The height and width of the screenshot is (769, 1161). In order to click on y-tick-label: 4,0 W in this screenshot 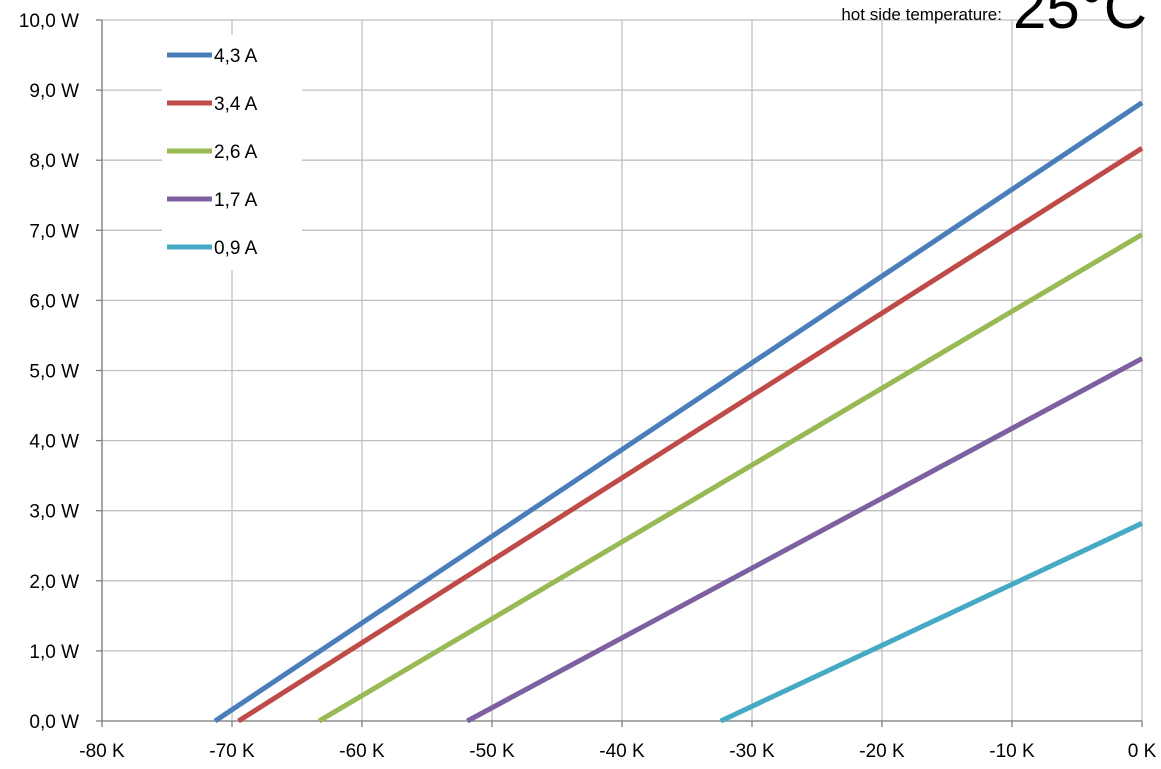, I will do `click(54, 442)`.